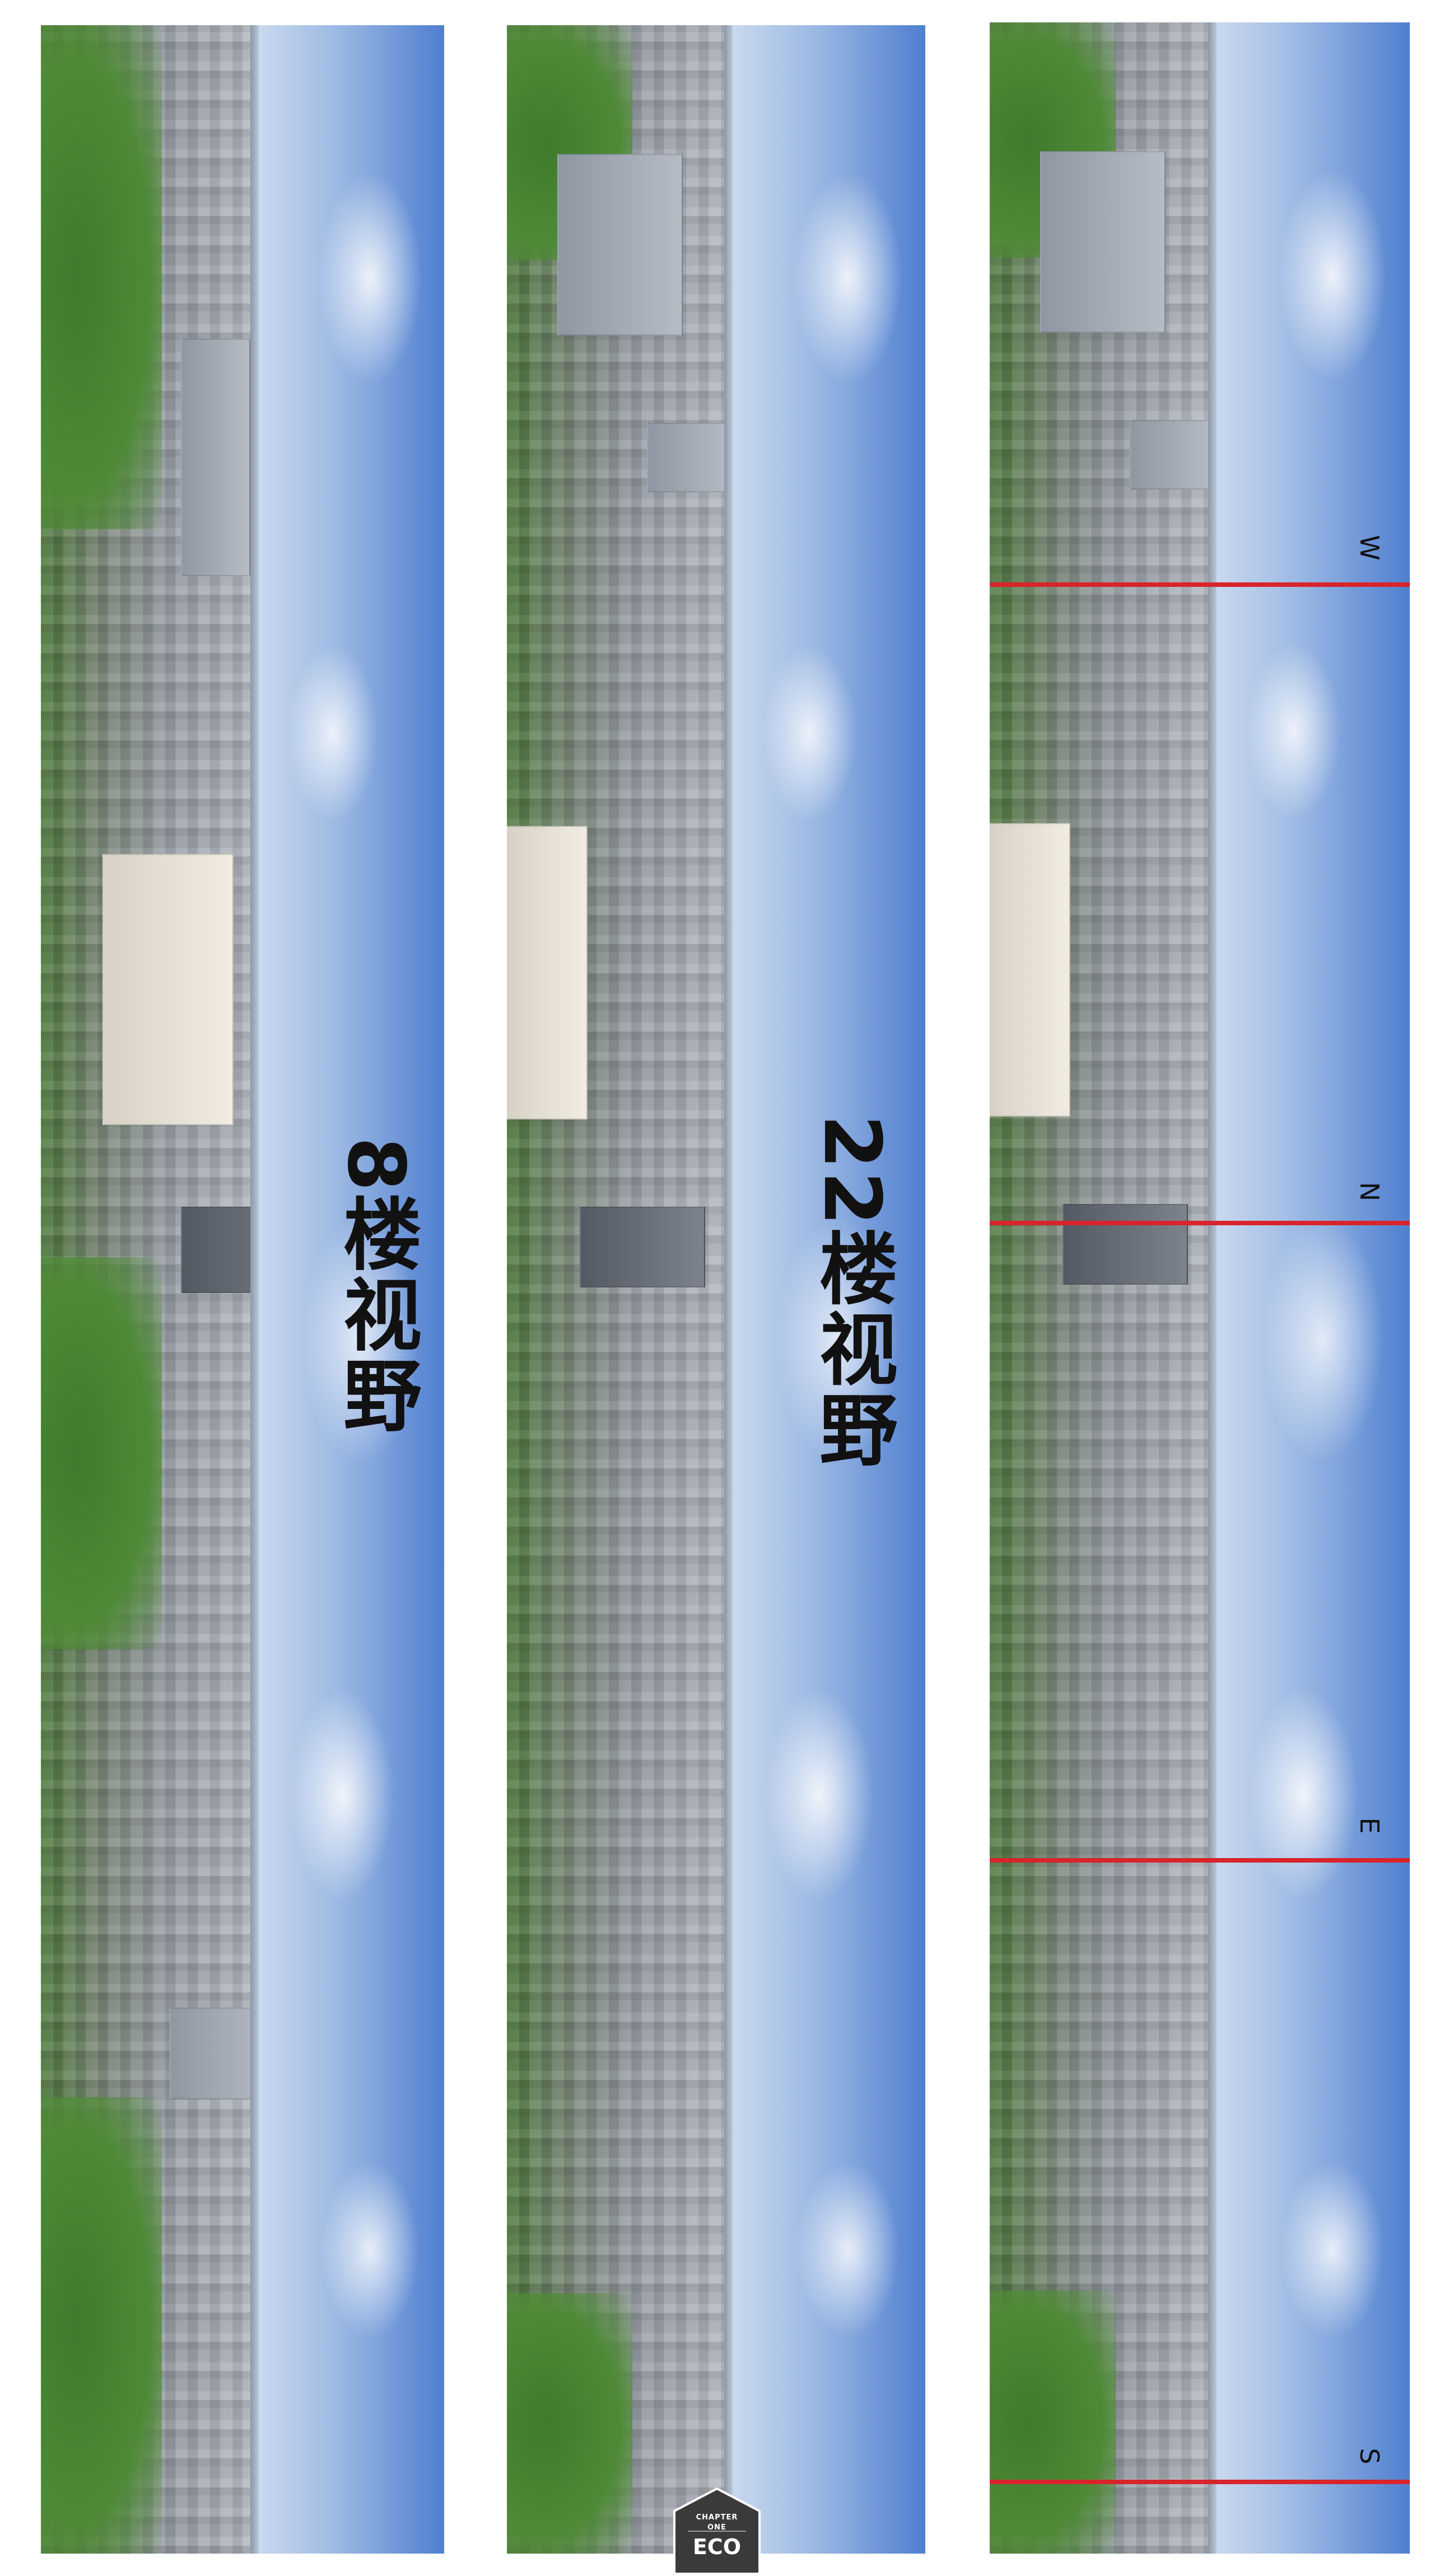  What do you see at coordinates (1200, 1861) in the screenshot?
I see `east-marker-line` at bounding box center [1200, 1861].